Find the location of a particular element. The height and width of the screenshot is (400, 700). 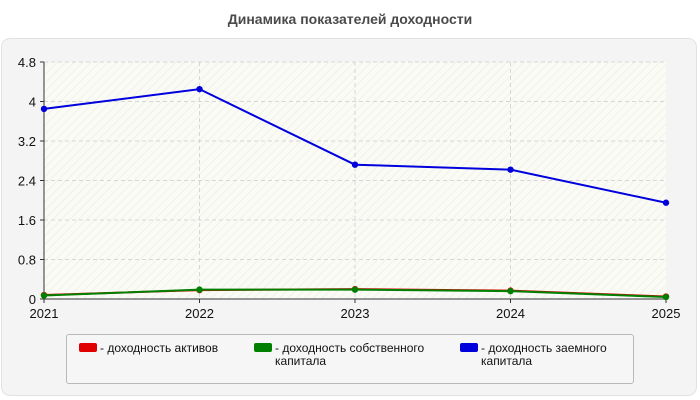

y-tick-label: 0 is located at coordinates (32, 299).